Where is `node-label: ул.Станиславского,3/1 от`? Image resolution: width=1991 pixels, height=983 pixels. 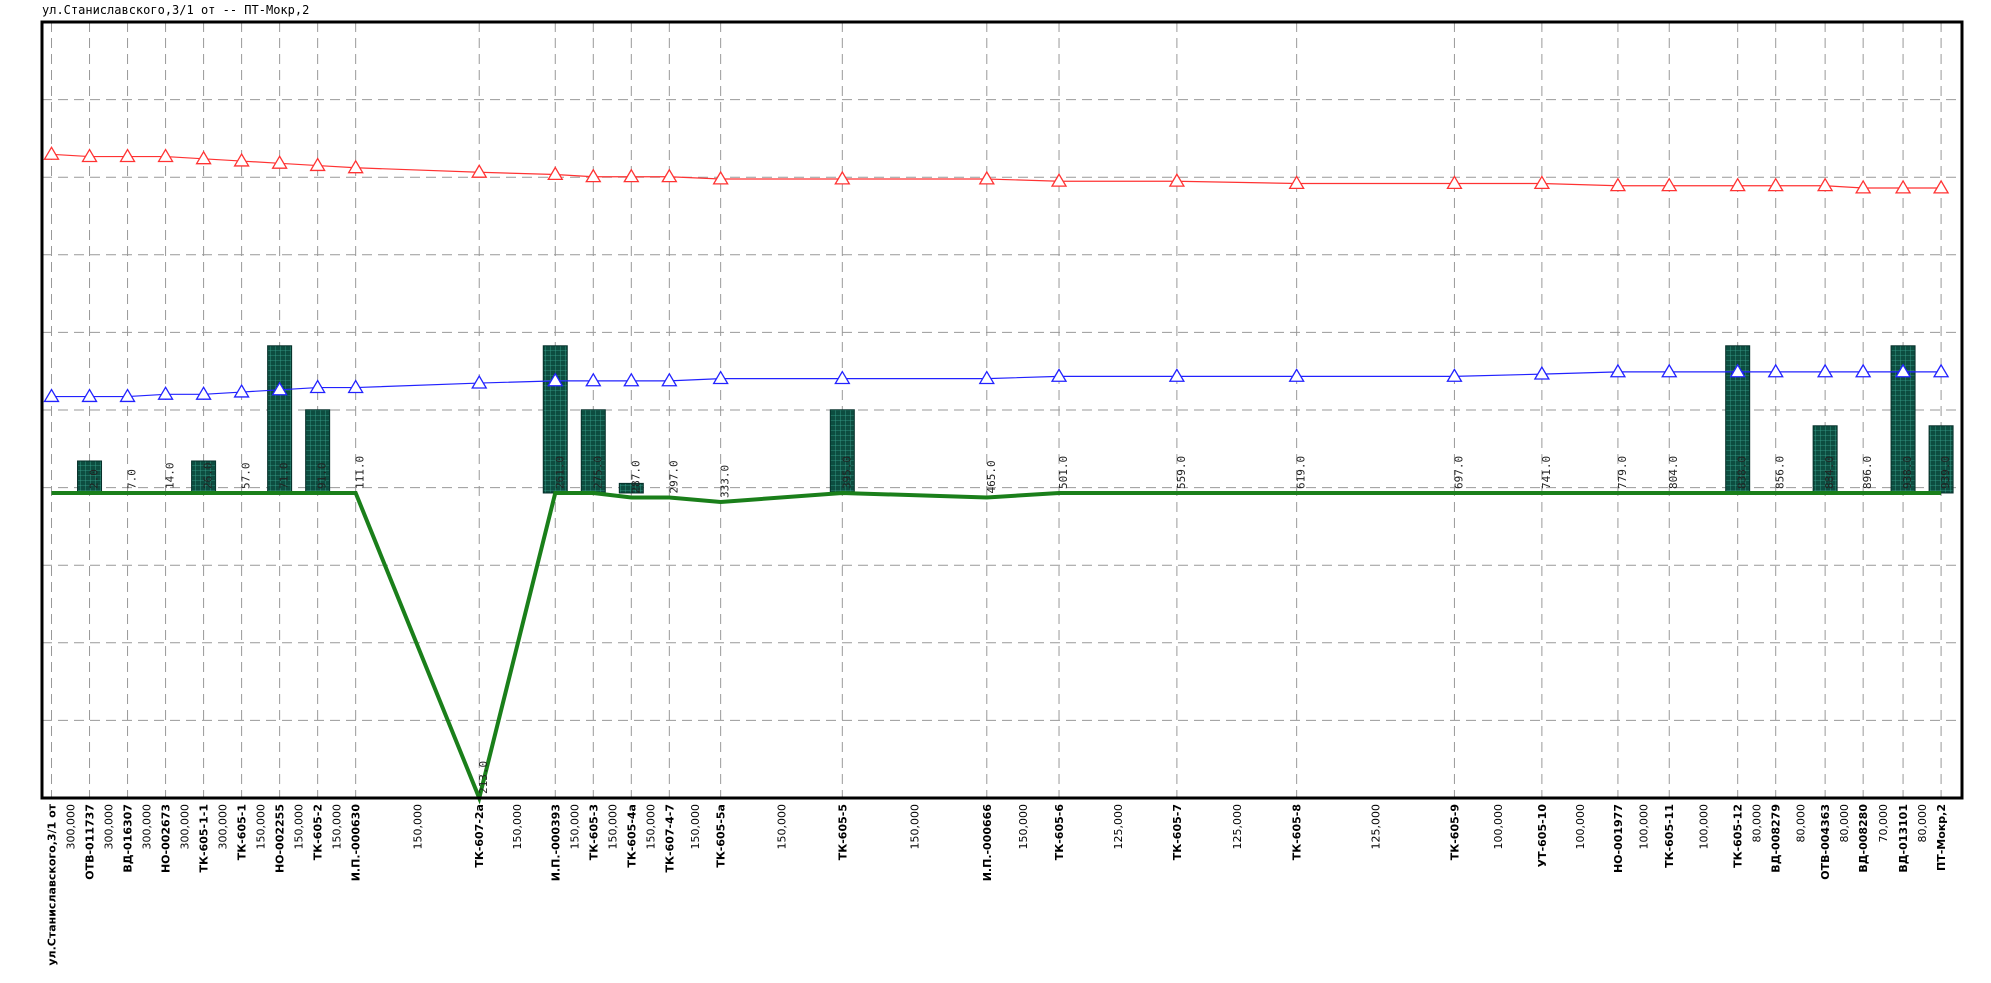 node-label: ул.Станиславского,3/1 от is located at coordinates (52, 884).